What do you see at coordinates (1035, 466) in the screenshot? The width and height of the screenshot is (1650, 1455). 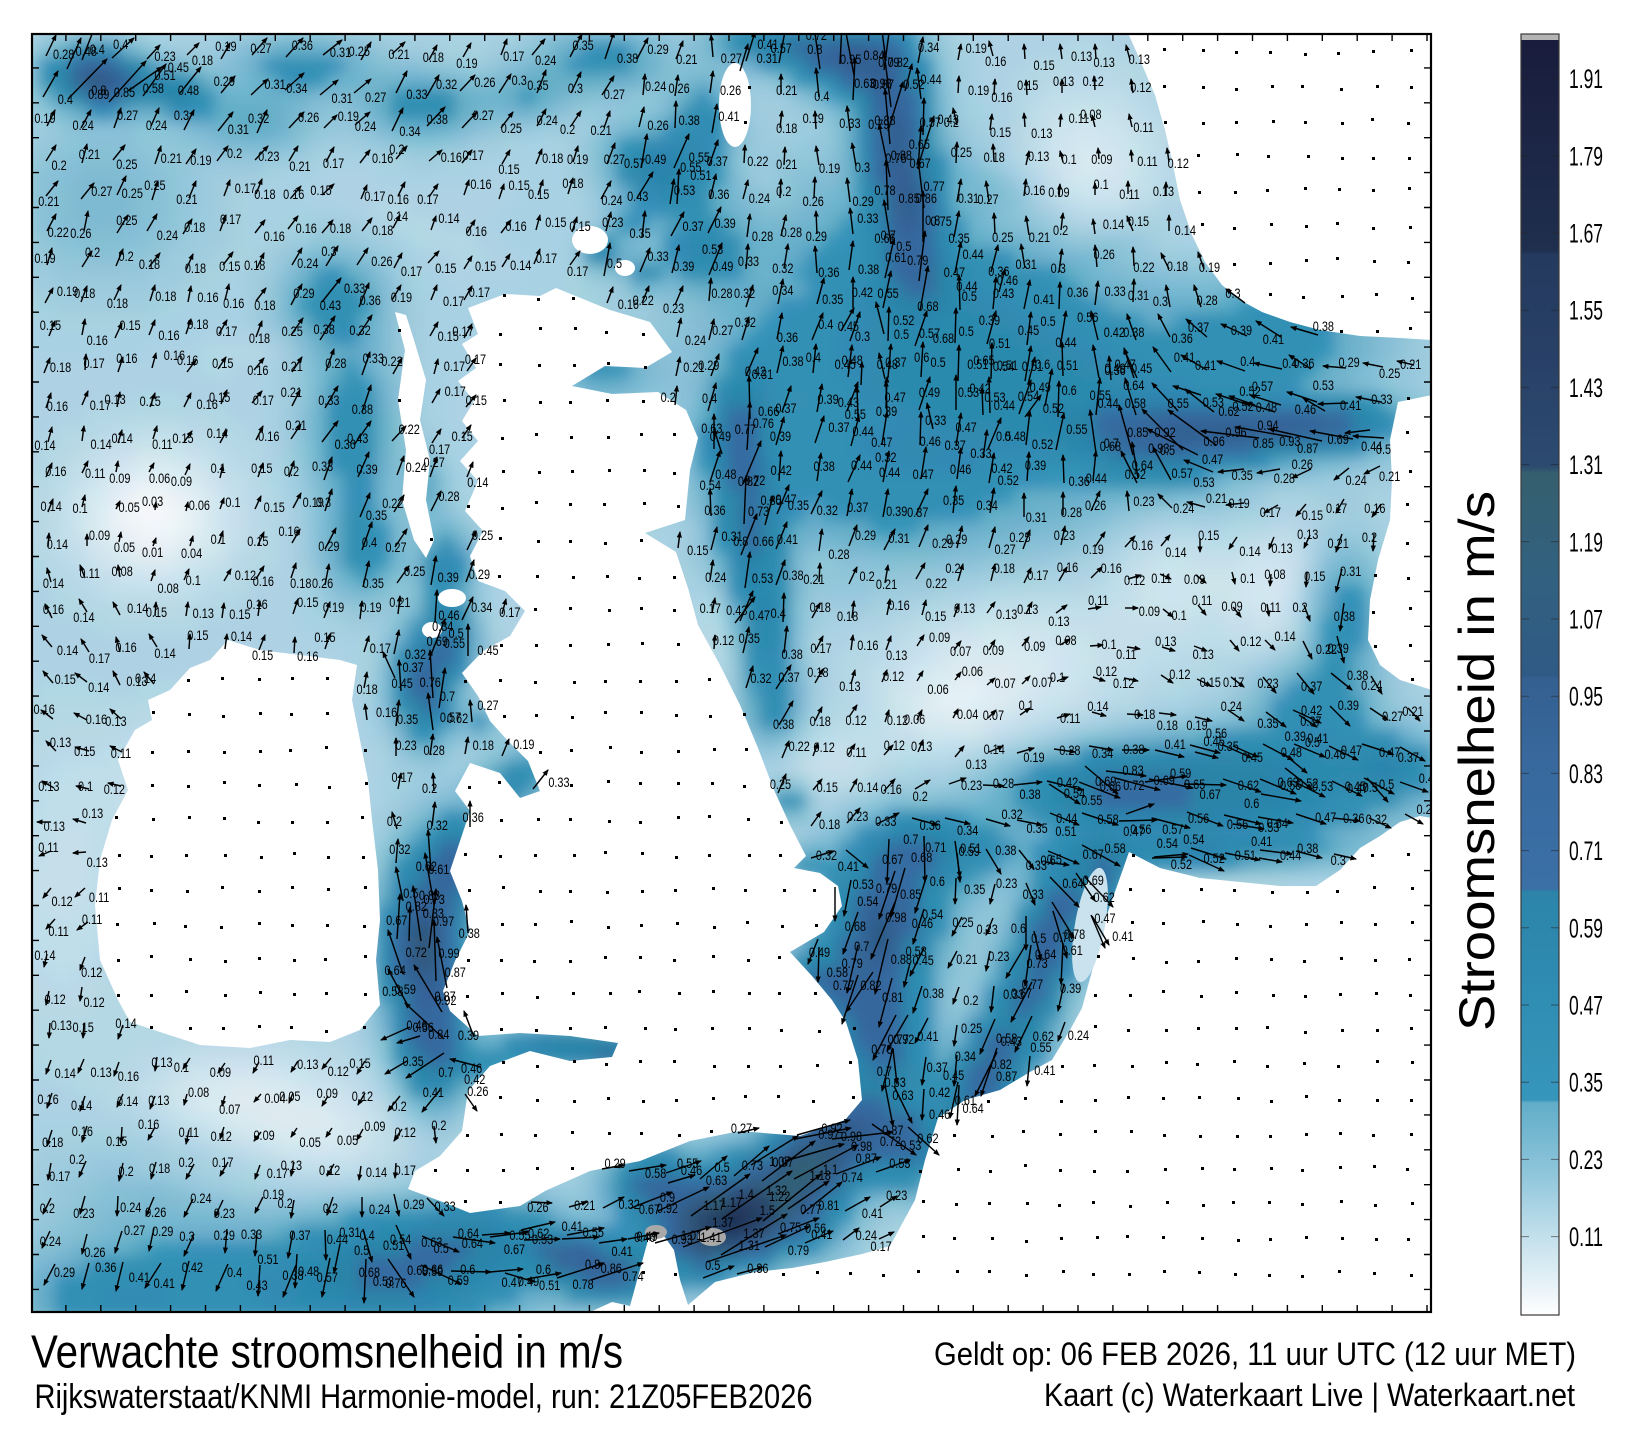 I see `svg-text: 0.39` at bounding box center [1035, 466].